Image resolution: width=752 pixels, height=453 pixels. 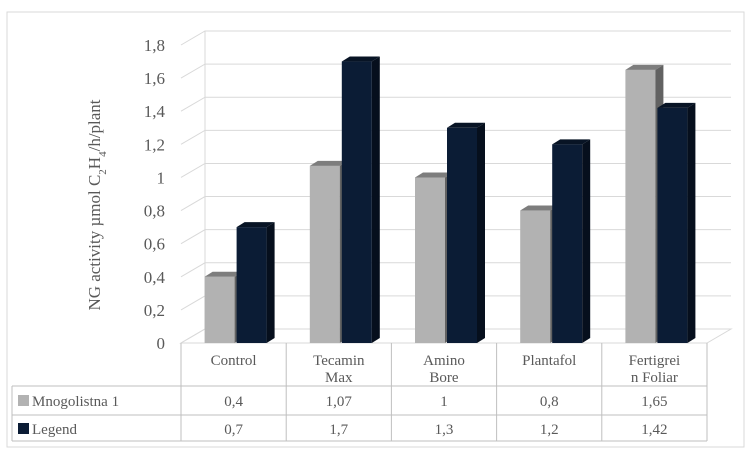 I want to click on category-label: Control, so click(x=234, y=361).